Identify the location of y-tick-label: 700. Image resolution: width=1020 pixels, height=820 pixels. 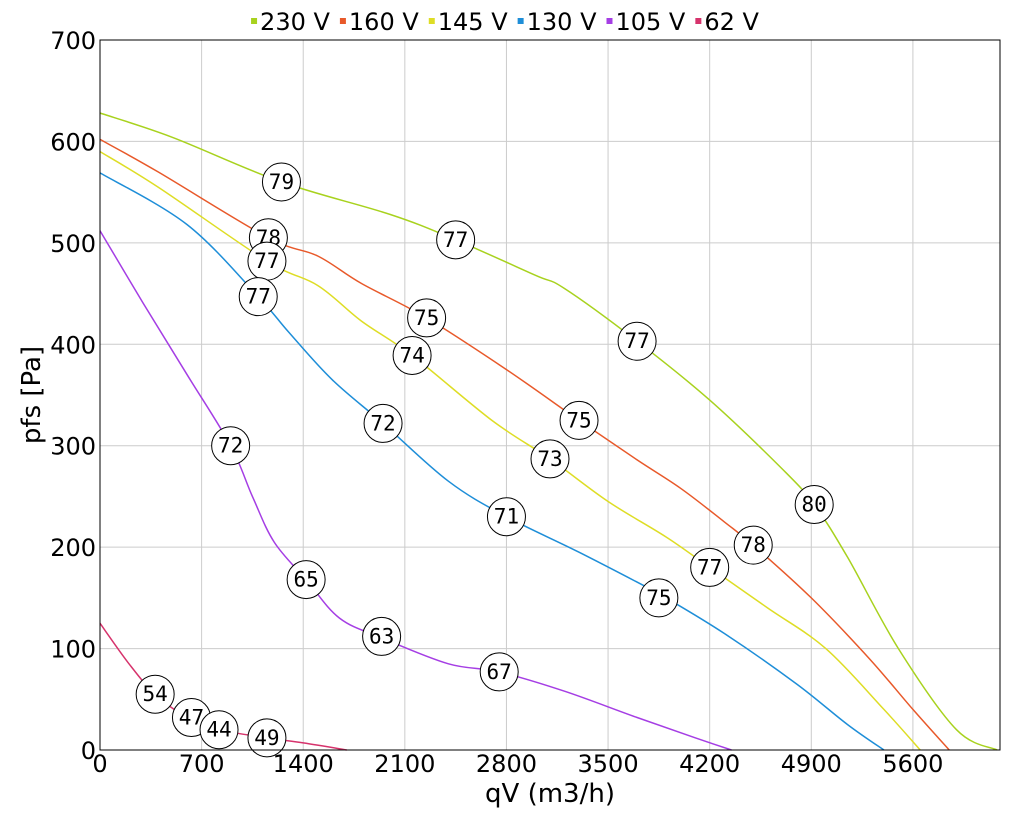
(73, 41).